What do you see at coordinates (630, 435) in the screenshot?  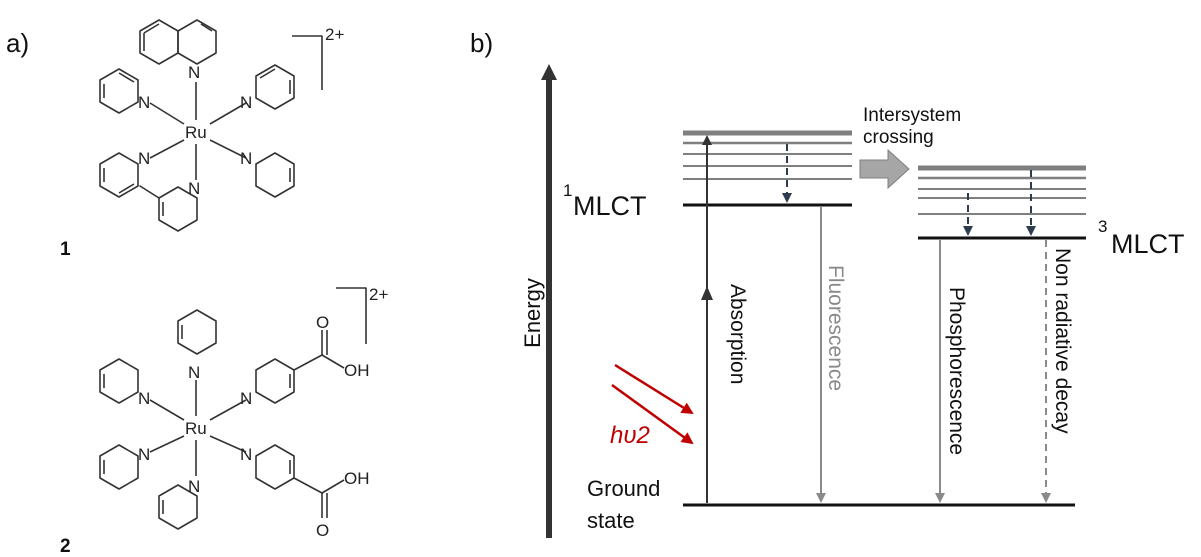 I see `photon-label: hυ2` at bounding box center [630, 435].